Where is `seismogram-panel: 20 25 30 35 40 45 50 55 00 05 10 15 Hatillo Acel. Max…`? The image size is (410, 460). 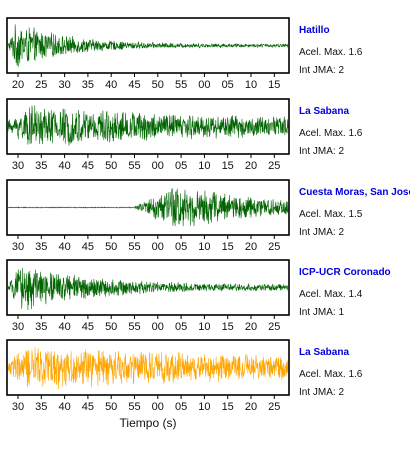 seismogram-panel: 20 25 30 35 40 45 50 55 00 05 10 15 Hatillo Acel. Max… is located at coordinates (184, 54).